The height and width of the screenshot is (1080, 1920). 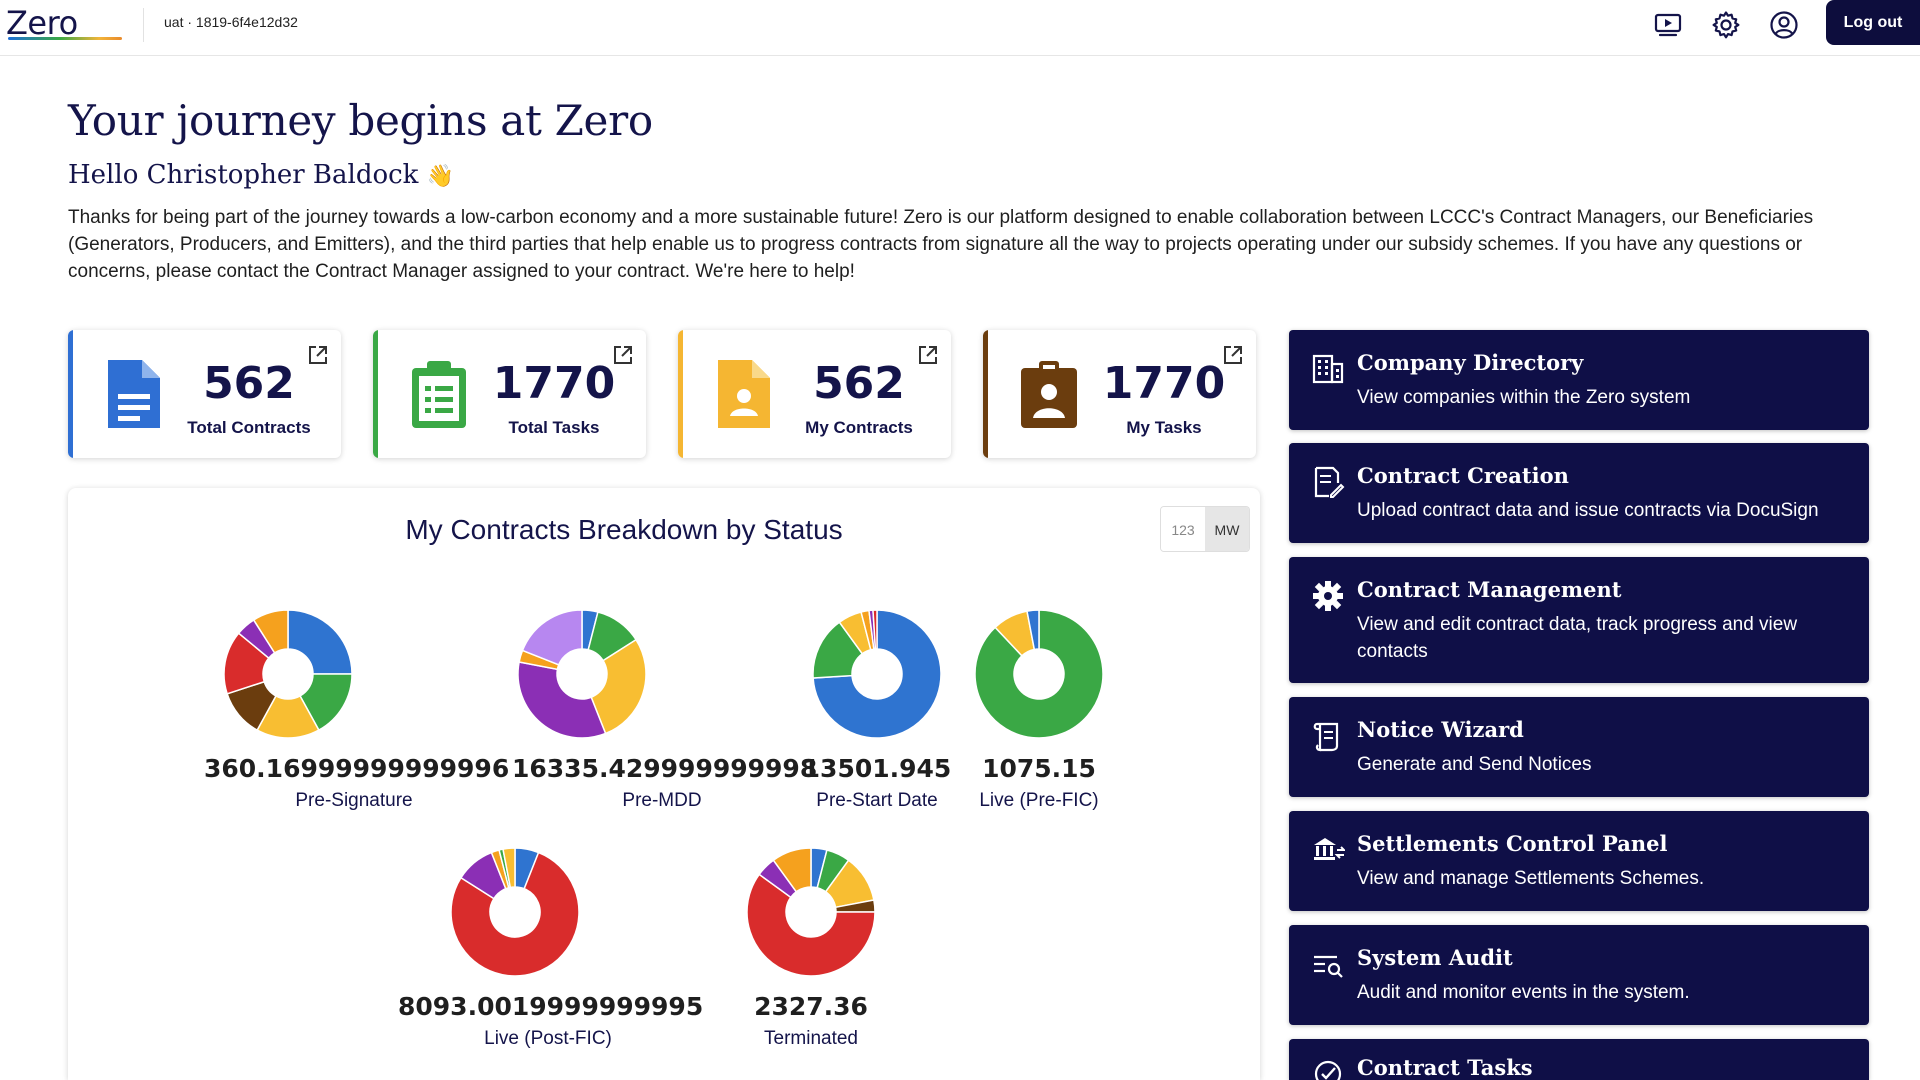 I want to click on donut-total-value: 8093.0019999999995, so click(x=551, y=1006).